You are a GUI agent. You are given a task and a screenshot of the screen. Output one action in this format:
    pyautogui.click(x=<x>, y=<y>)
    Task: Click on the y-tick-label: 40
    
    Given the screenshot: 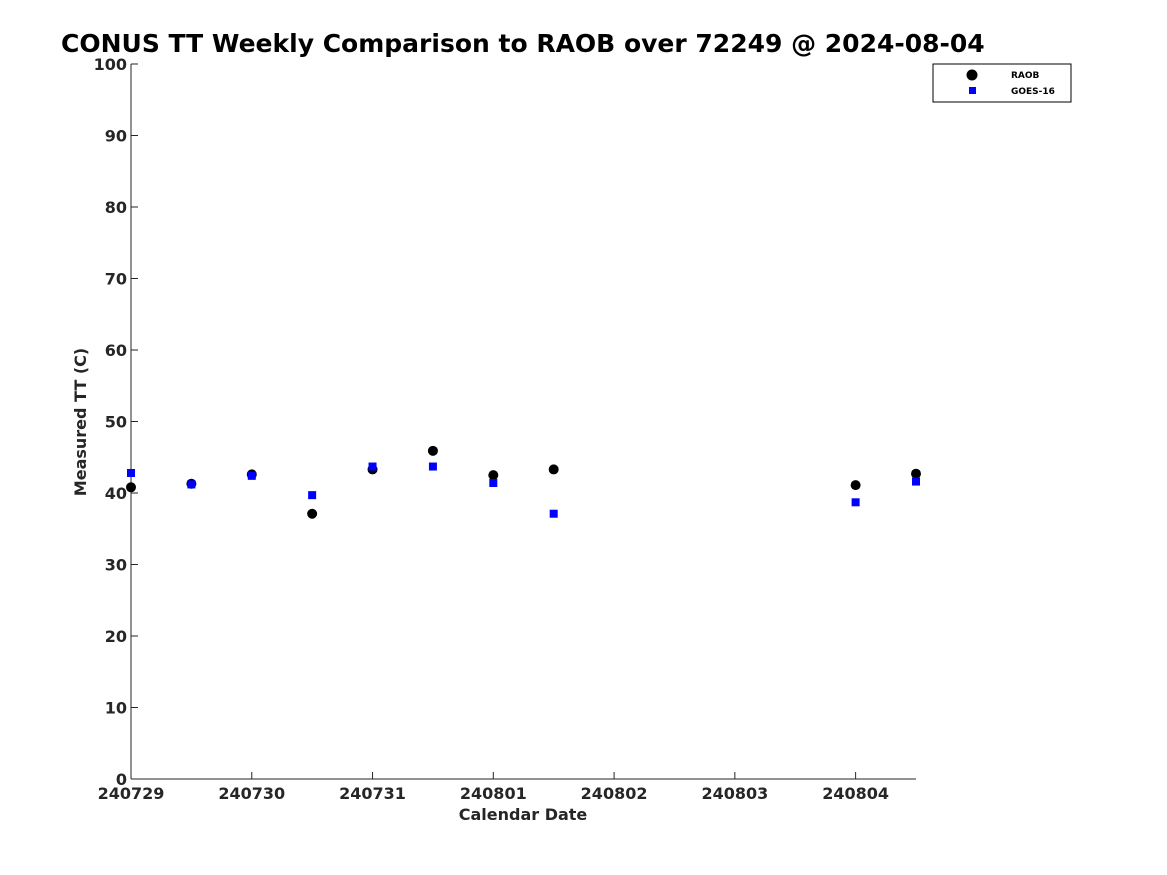 What is the action you would take?
    pyautogui.click(x=116, y=493)
    